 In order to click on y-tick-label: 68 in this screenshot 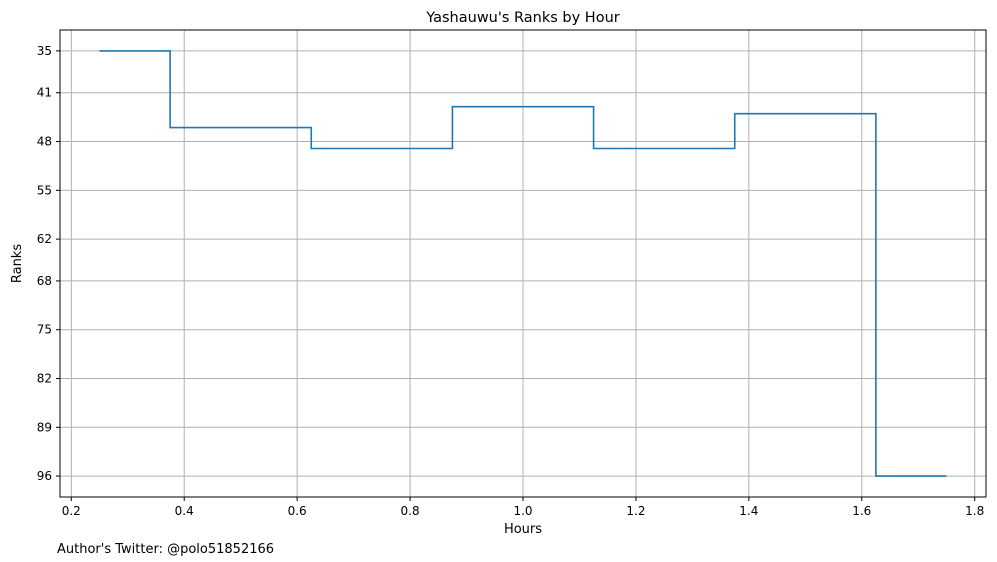, I will do `click(44, 281)`.